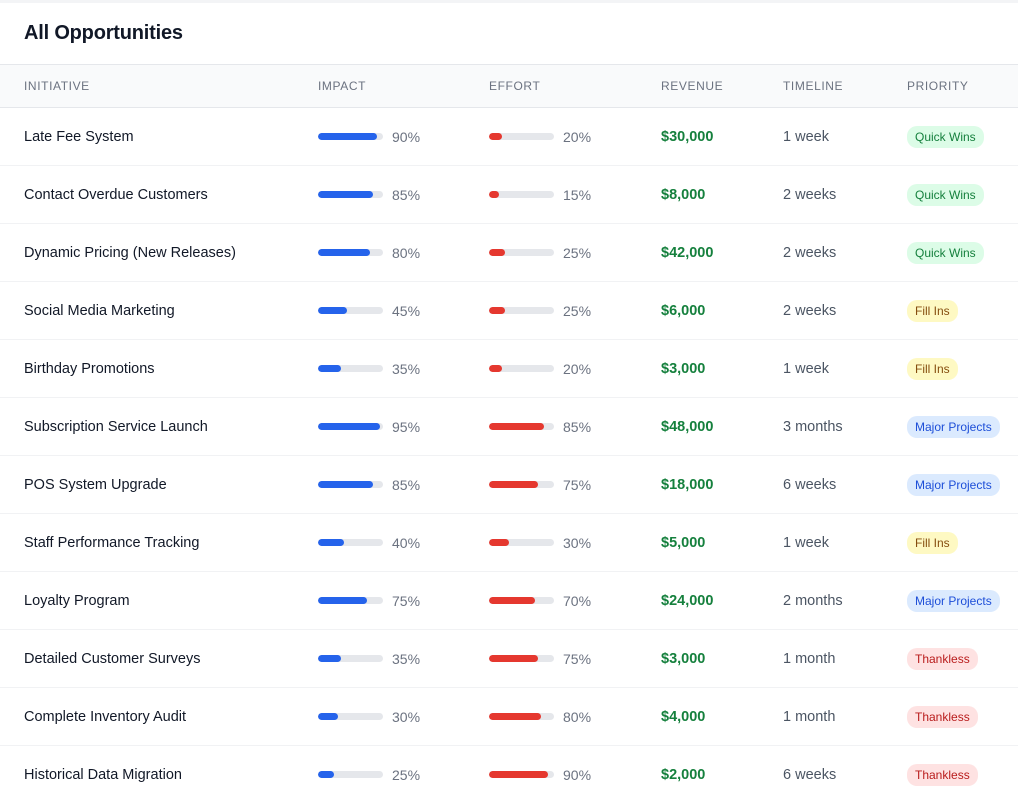  I want to click on revenue-value: $18,000, so click(687, 484).